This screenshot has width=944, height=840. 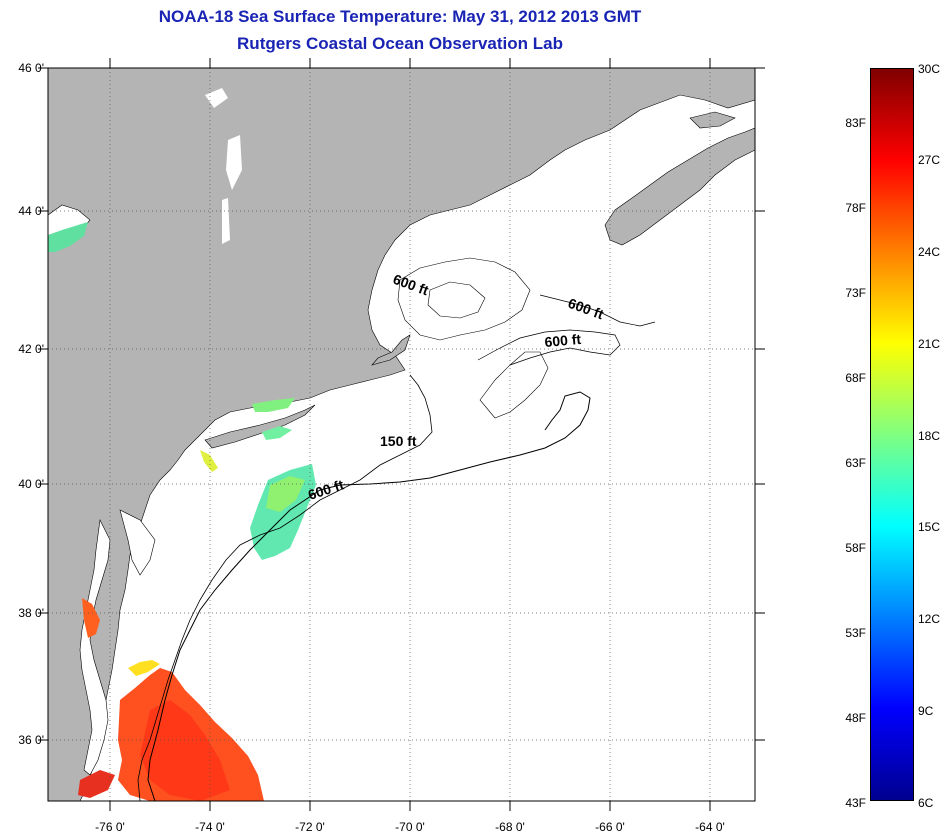 I want to click on colorbar-f-label: 83F, so click(x=855, y=123).